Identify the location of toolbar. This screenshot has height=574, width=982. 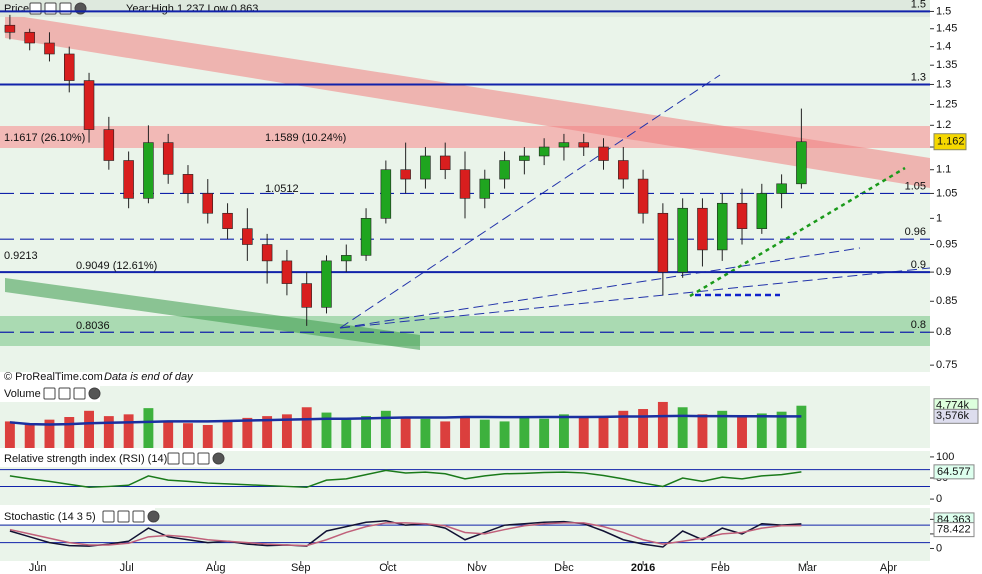
(465, 8).